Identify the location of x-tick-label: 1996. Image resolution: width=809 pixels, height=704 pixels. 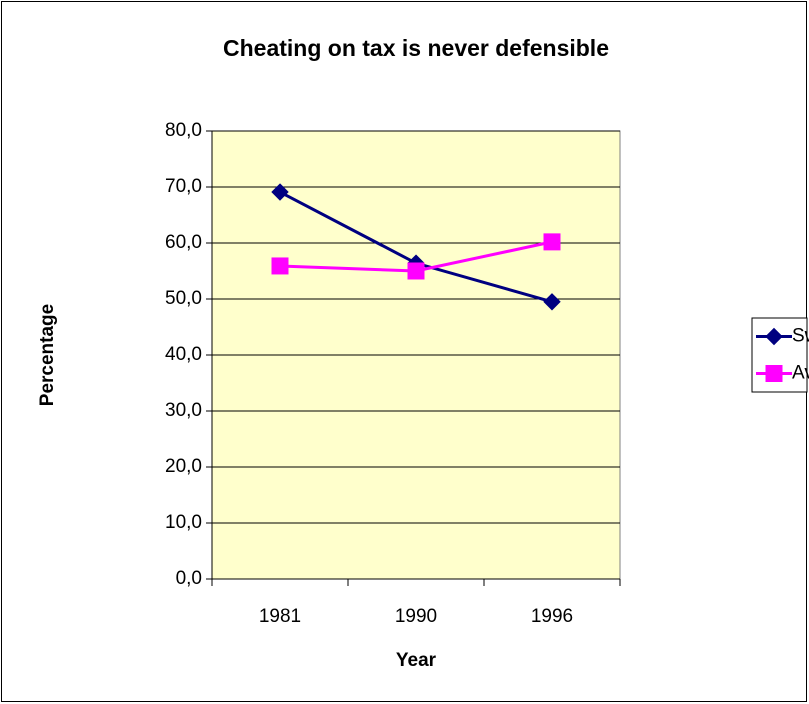
(552, 616).